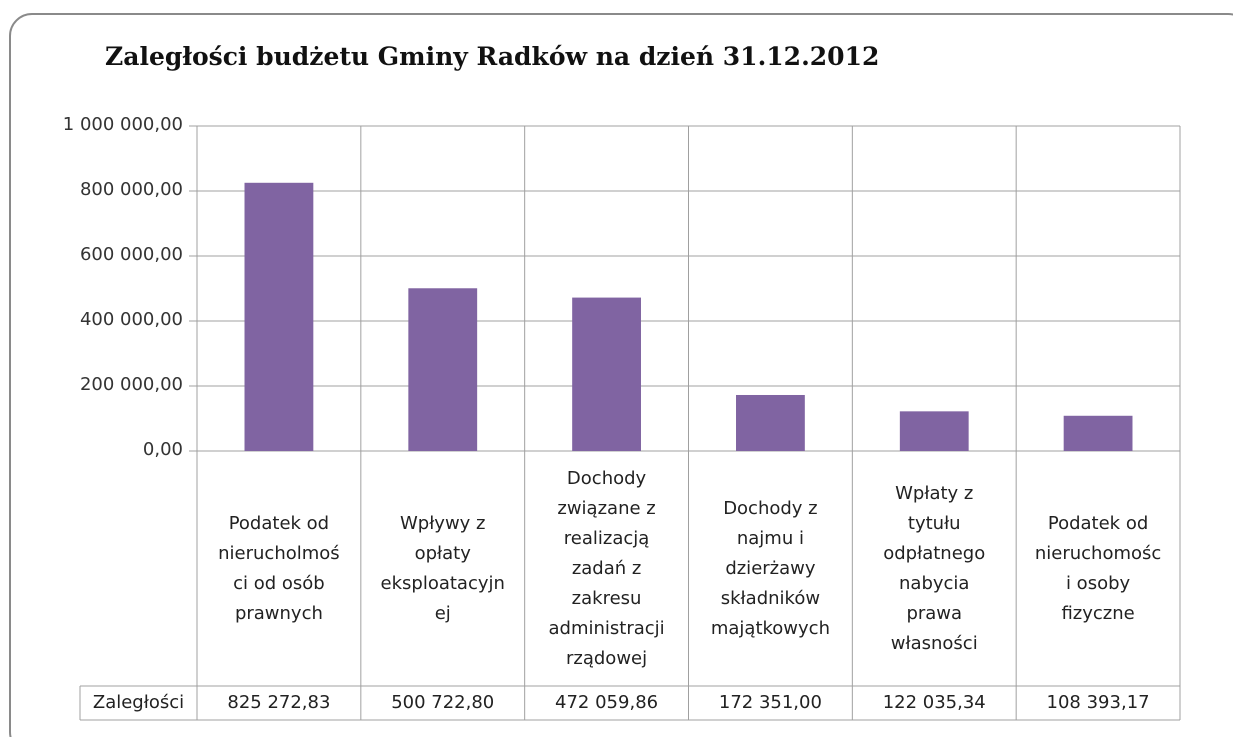 This screenshot has width=1233, height=737. I want to click on x-tick-label: Wpływy z opłaty eksploatacyjnej, so click(442, 568).